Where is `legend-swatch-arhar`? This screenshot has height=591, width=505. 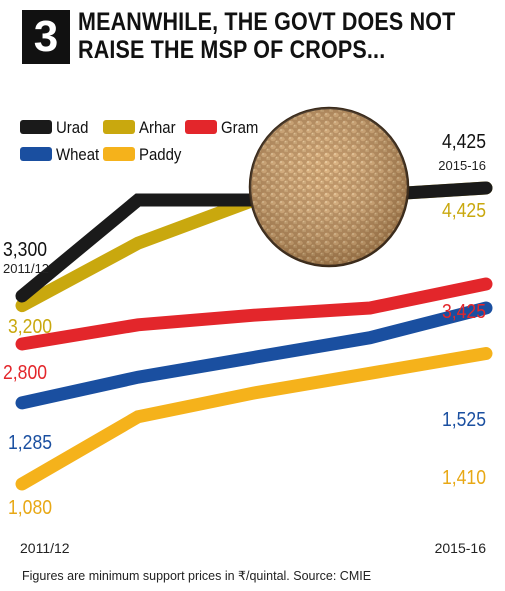 legend-swatch-arhar is located at coordinates (119, 127).